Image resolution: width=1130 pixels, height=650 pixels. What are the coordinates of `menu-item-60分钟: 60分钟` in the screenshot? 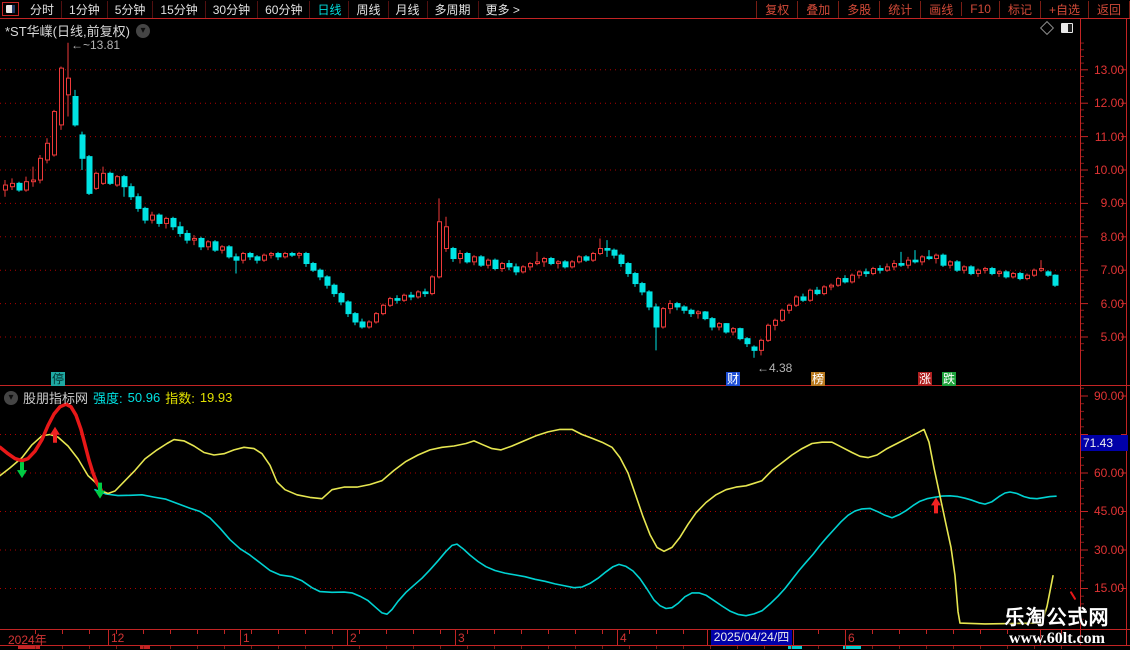 It's located at (283, 9).